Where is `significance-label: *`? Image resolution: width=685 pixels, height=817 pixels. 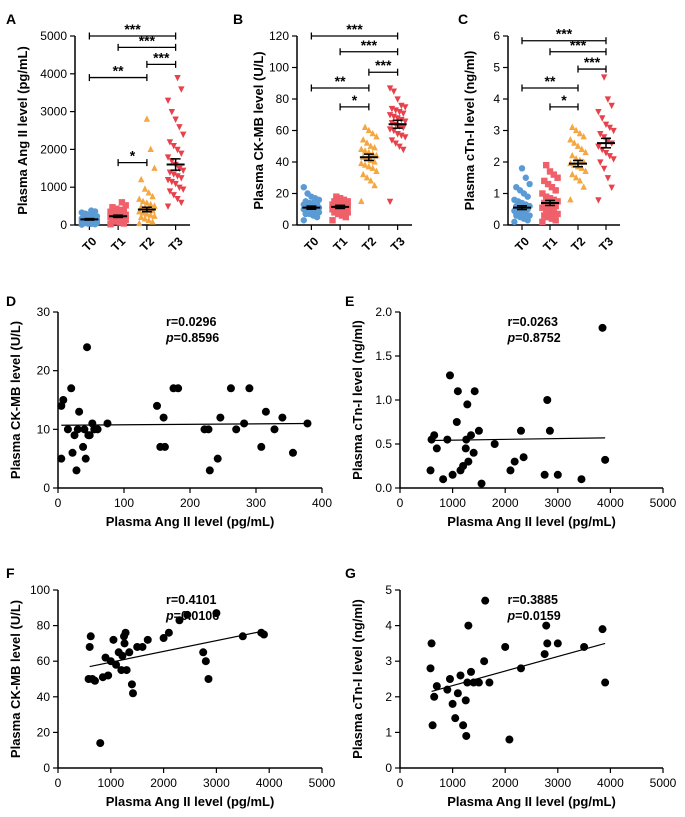 significance-label: * is located at coordinates (133, 156).